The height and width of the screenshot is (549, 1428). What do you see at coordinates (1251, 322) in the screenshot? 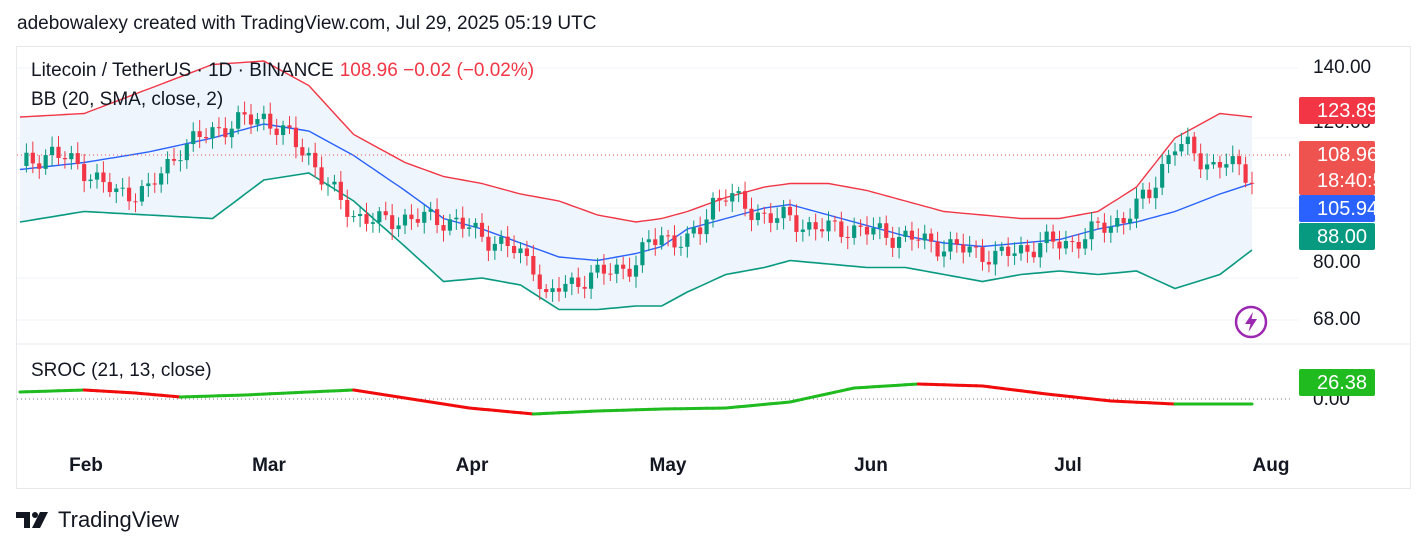
I see `lightning-icon` at bounding box center [1251, 322].